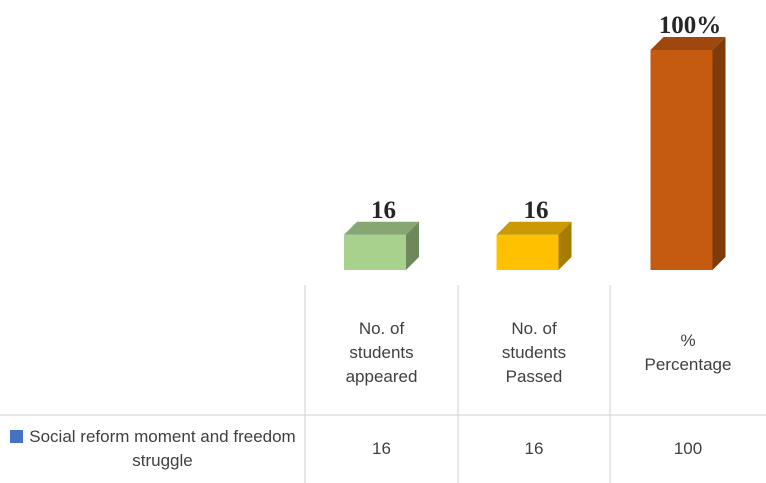  Describe the element at coordinates (381, 352) in the screenshot. I see `category-label: No. of students appeared` at that location.